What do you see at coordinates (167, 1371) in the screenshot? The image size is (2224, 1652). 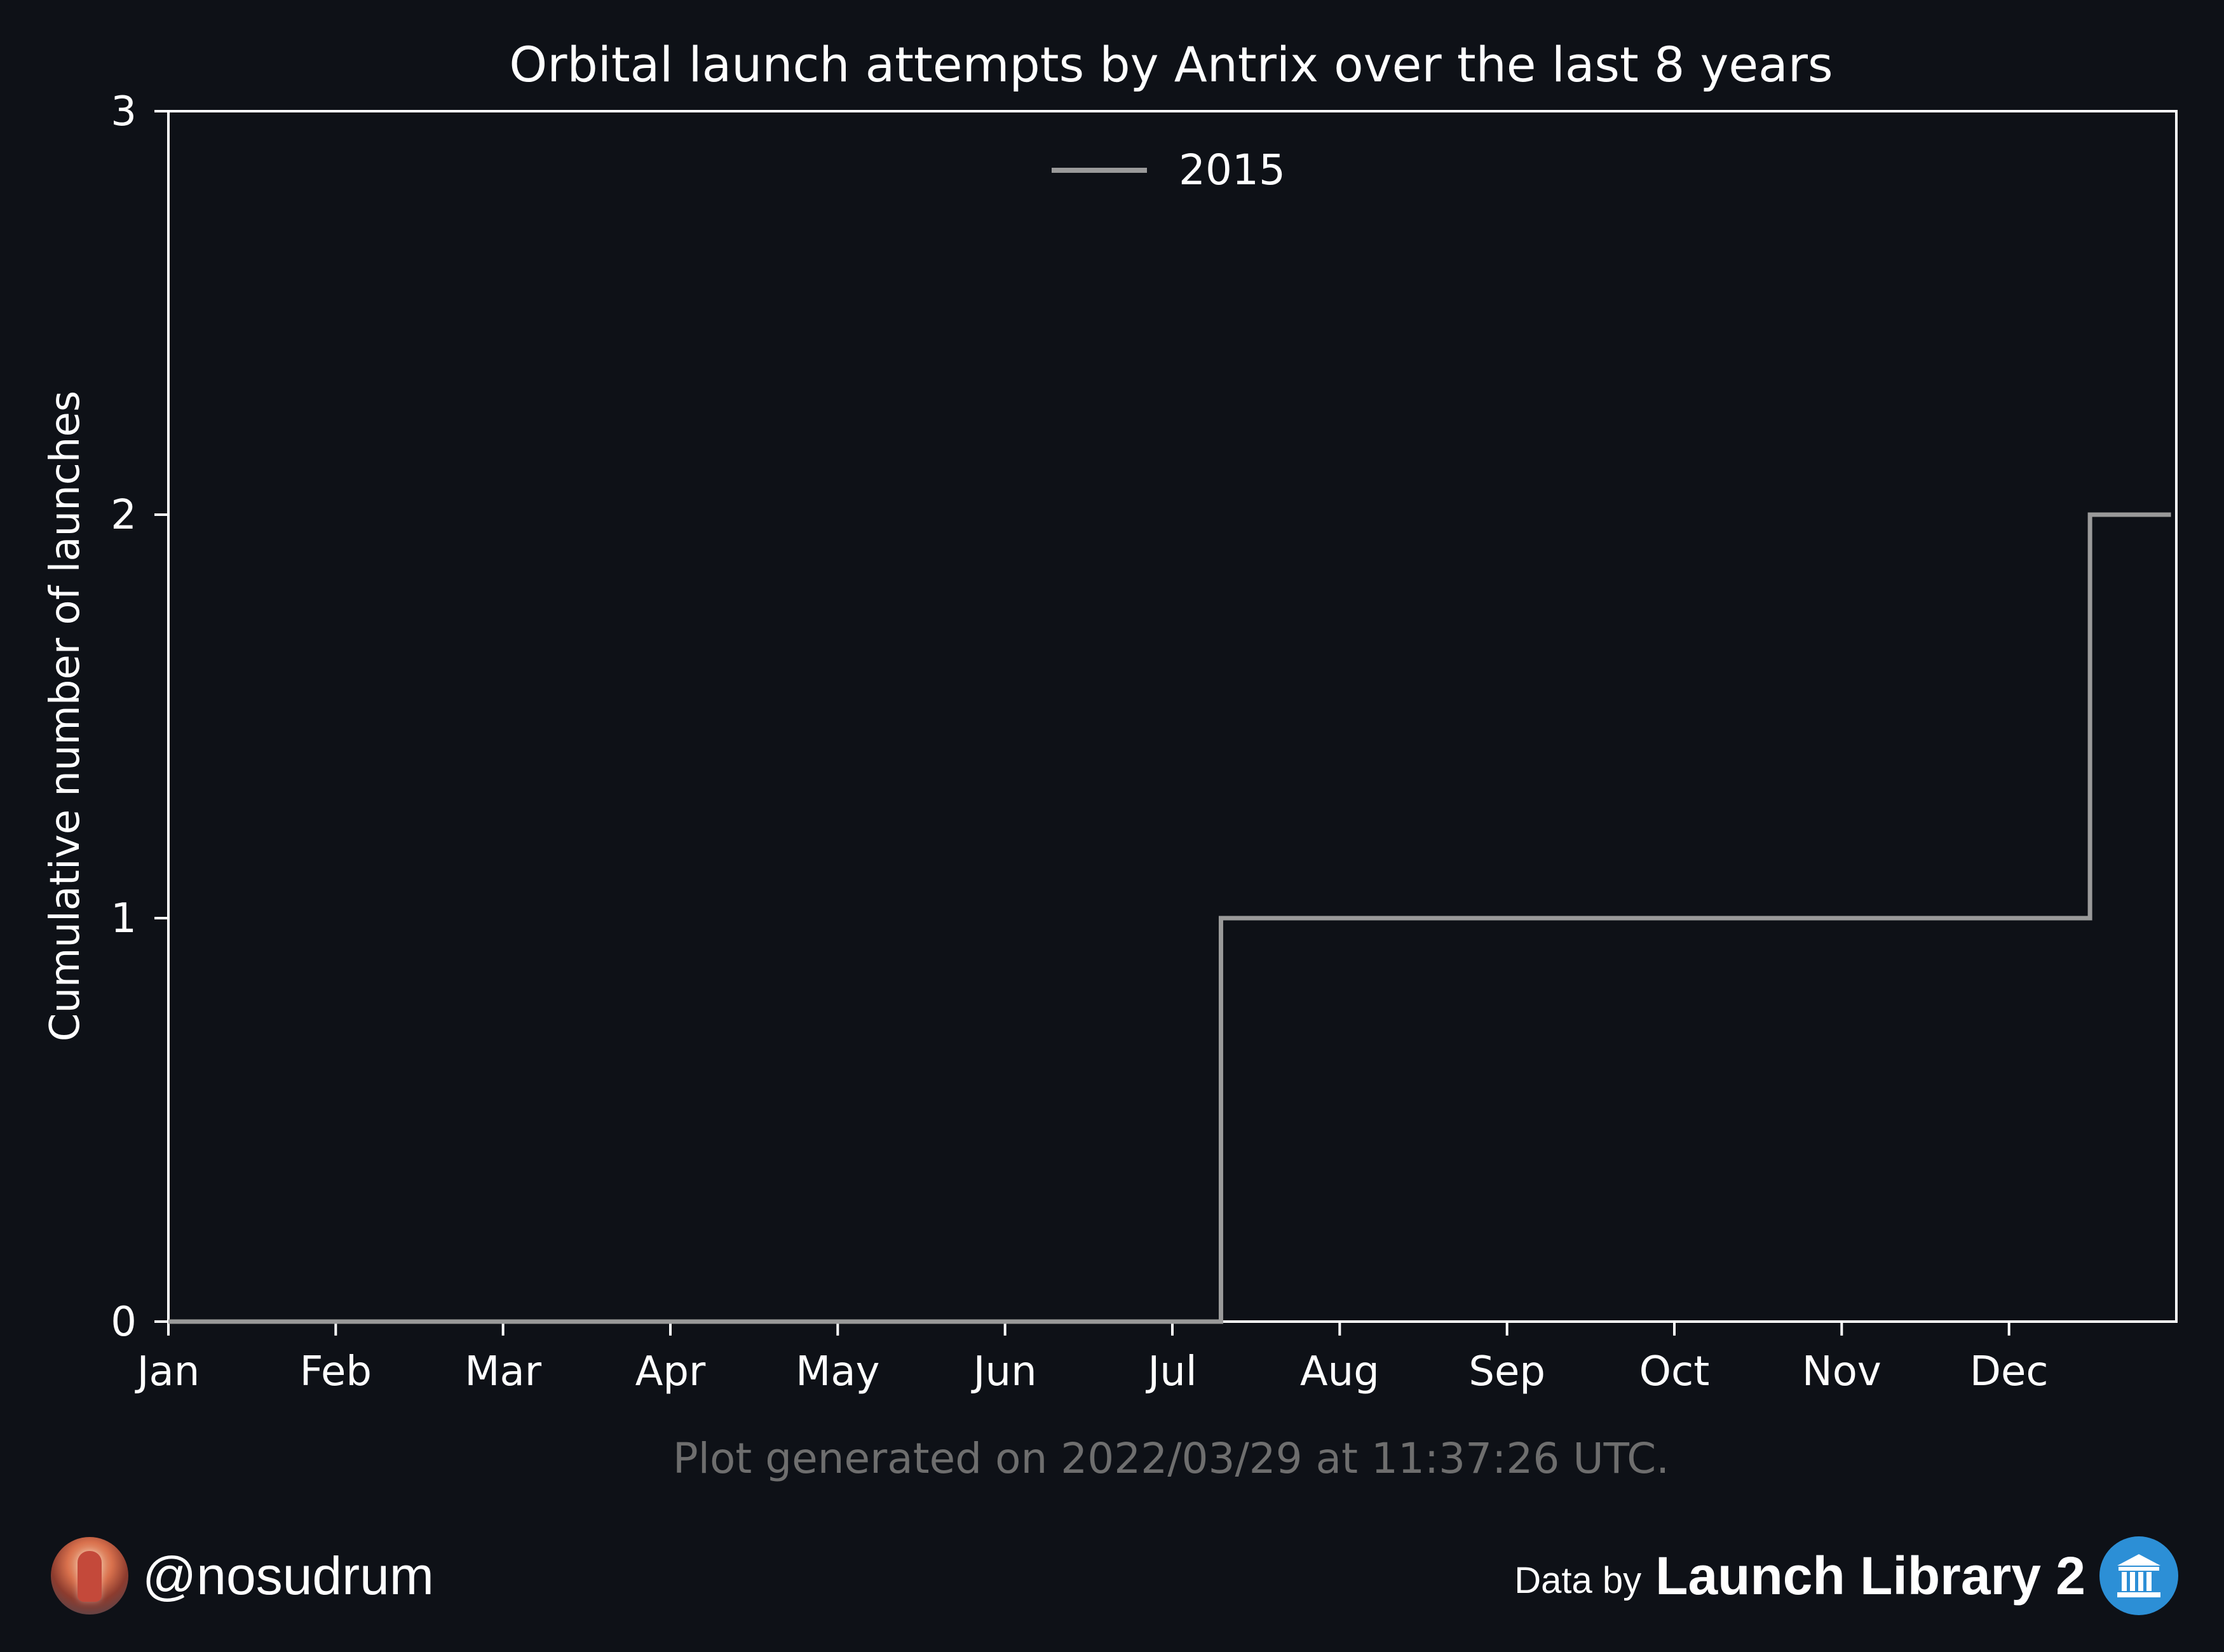 I see `x-tick-label: Jan` at bounding box center [167, 1371].